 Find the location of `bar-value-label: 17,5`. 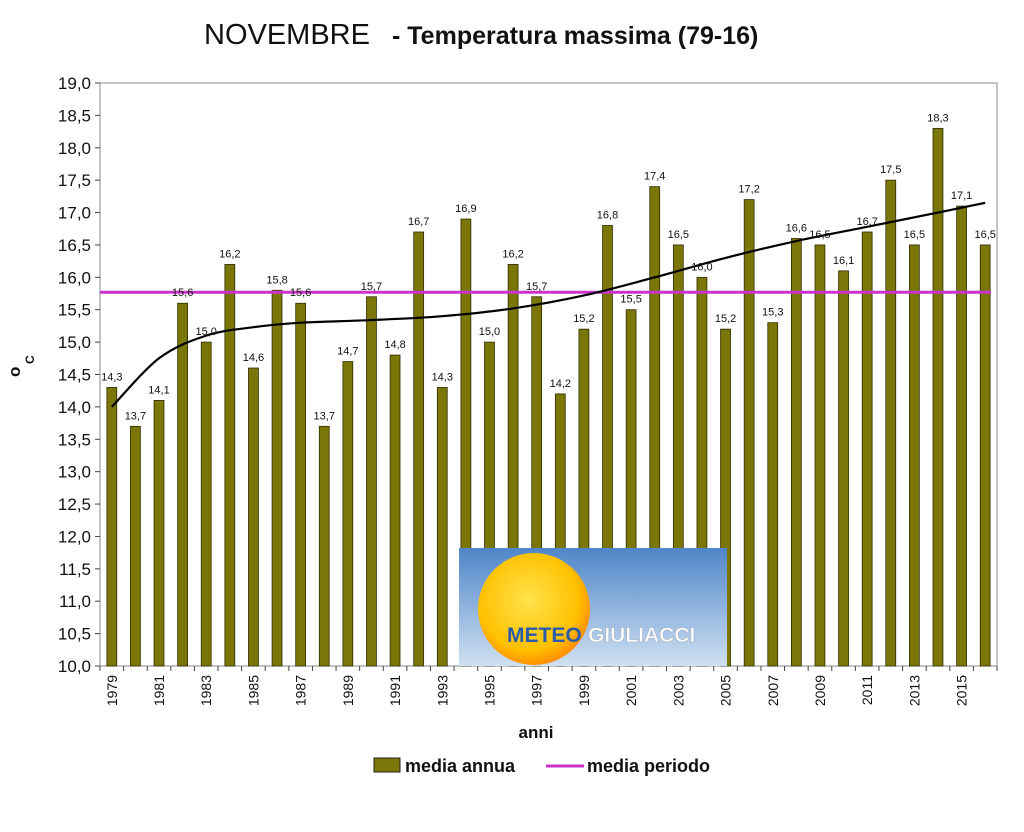

bar-value-label: 17,5 is located at coordinates (890, 170).